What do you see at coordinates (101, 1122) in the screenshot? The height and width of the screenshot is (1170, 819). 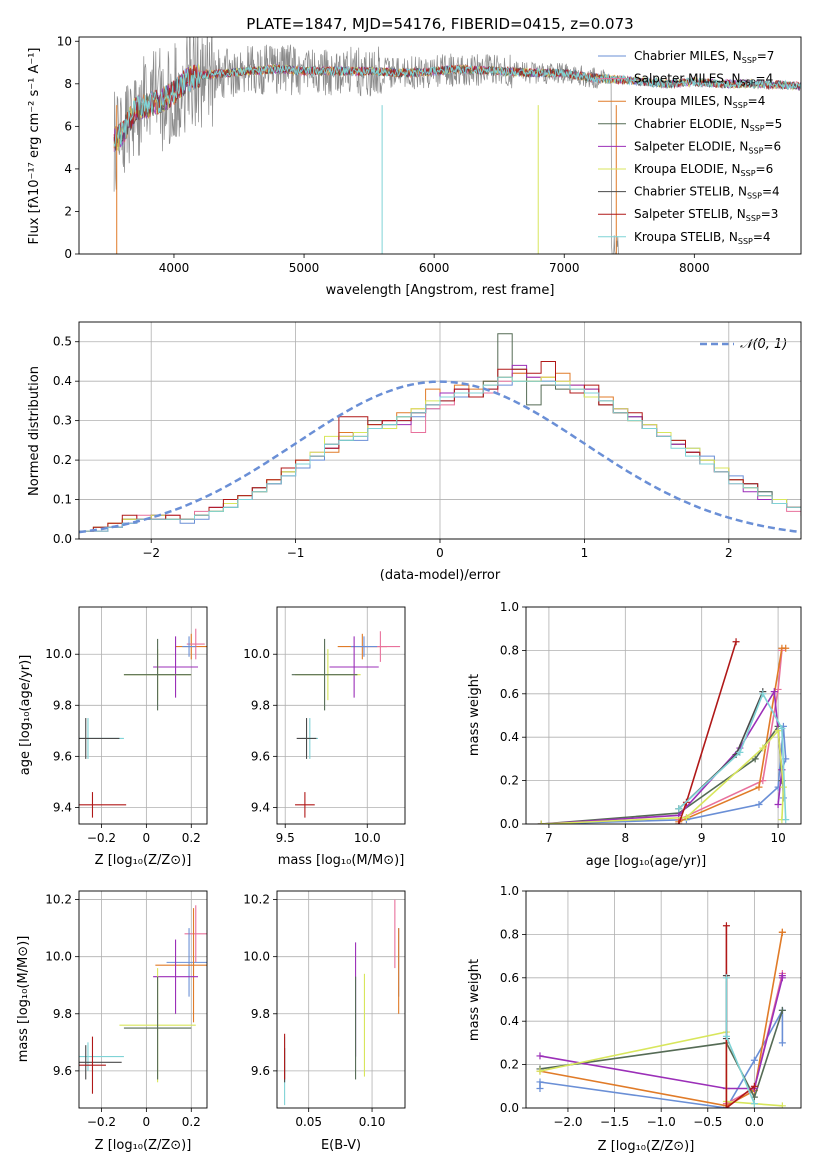 I see `mass_vs_Z-xtick-label: −0.2` at bounding box center [101, 1122].